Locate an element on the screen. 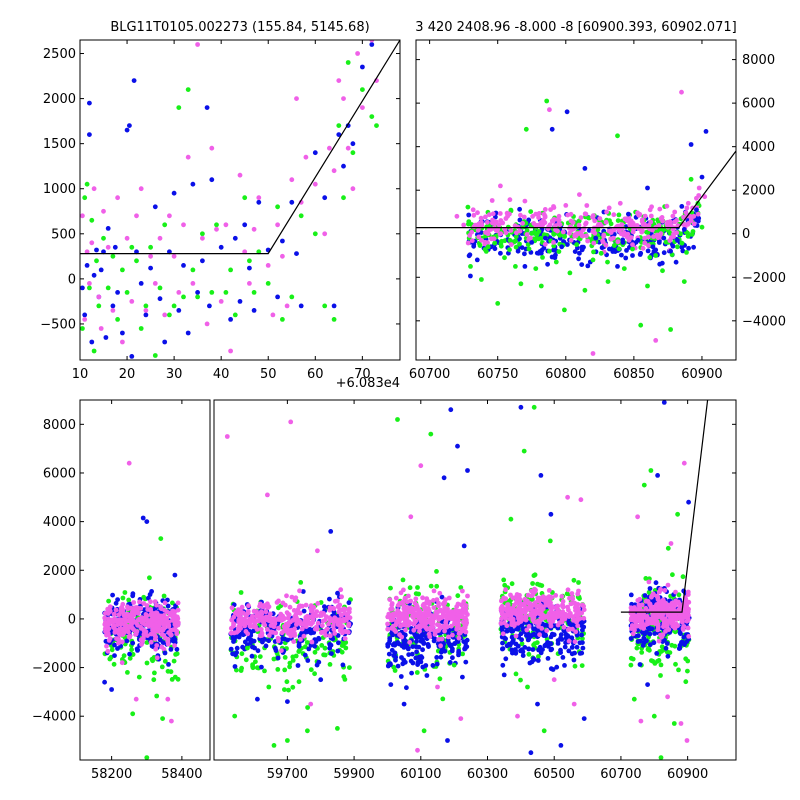  y-tick-label: 2000 is located at coordinates (758, 191).